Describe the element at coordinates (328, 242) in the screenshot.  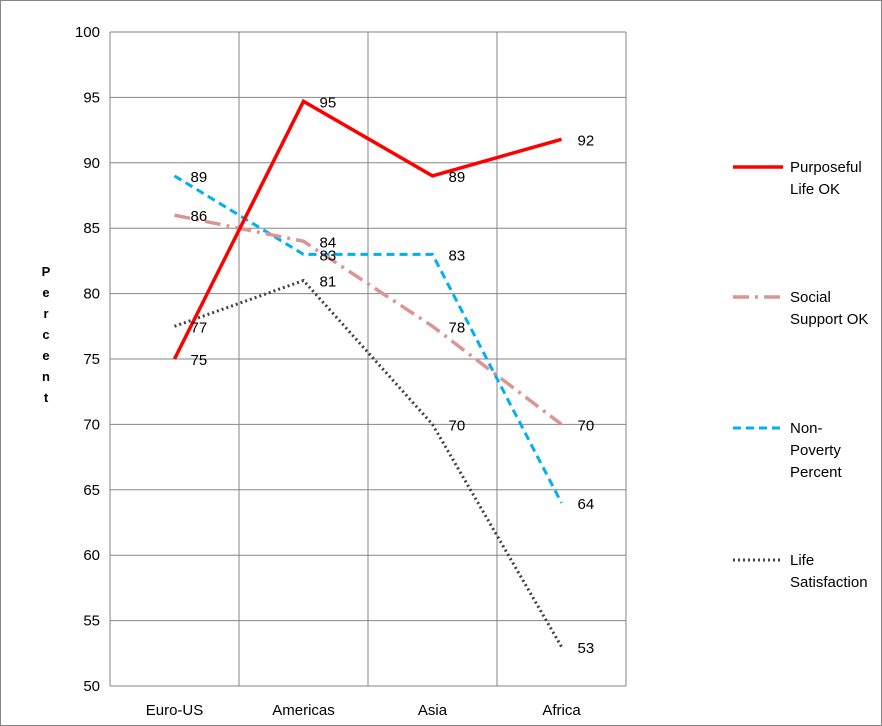
I see `data-label: 84` at that location.